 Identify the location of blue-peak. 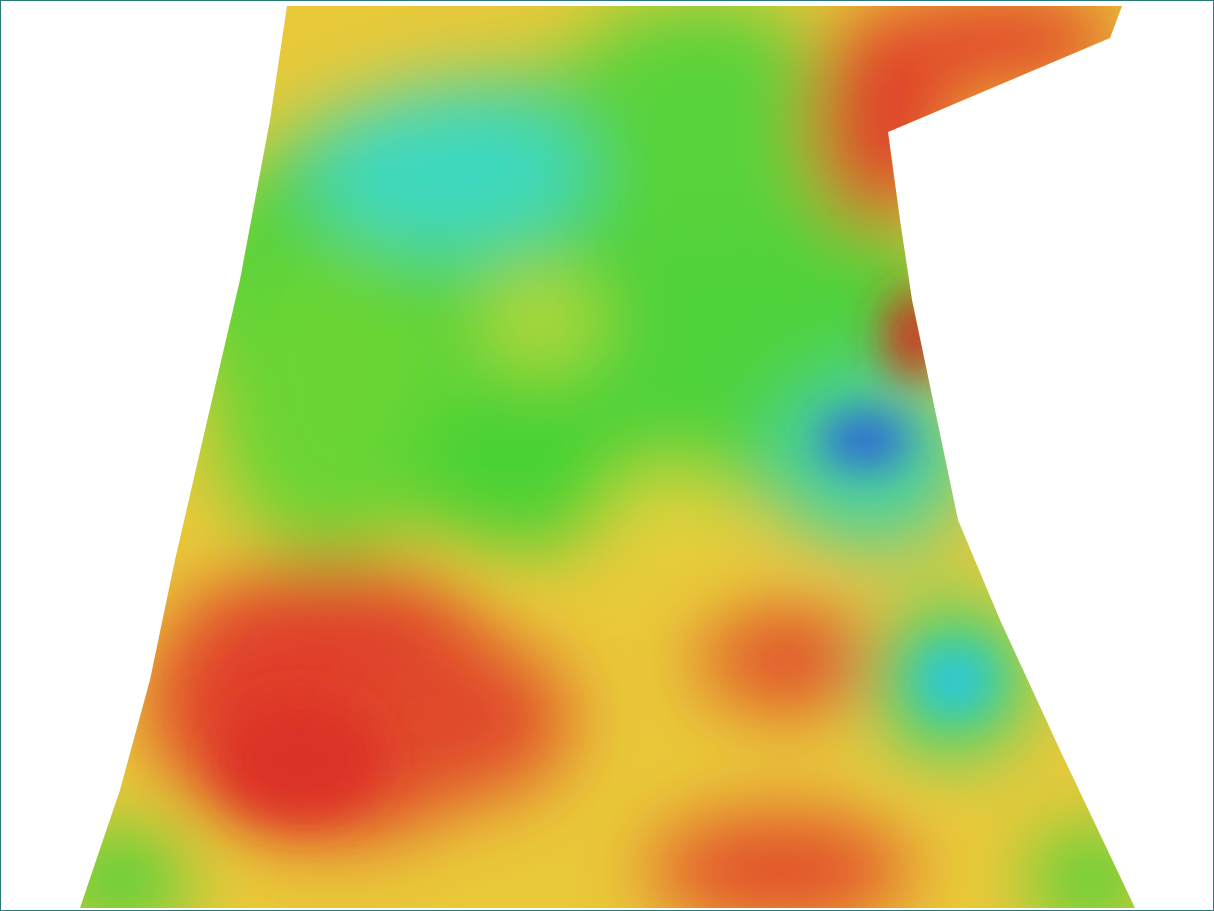
(865, 440).